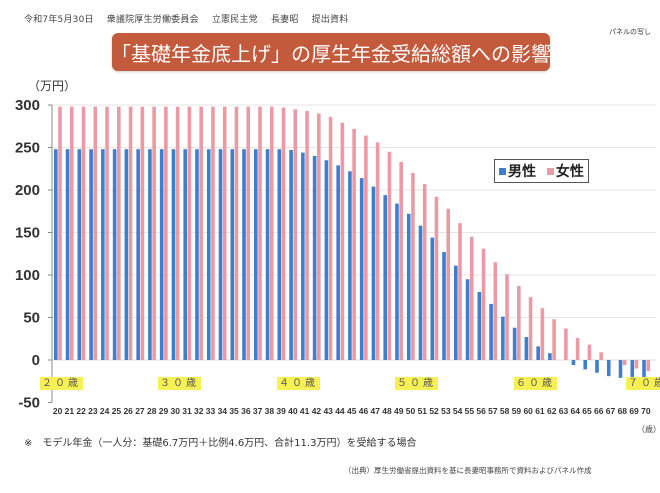 The height and width of the screenshot is (493, 660). Describe the element at coordinates (191, 18) in the screenshot. I see `header-line: 令和7年5月30日 衆議院厚生労働委員会 立憲民主党 長妻昭 提出資料` at that location.